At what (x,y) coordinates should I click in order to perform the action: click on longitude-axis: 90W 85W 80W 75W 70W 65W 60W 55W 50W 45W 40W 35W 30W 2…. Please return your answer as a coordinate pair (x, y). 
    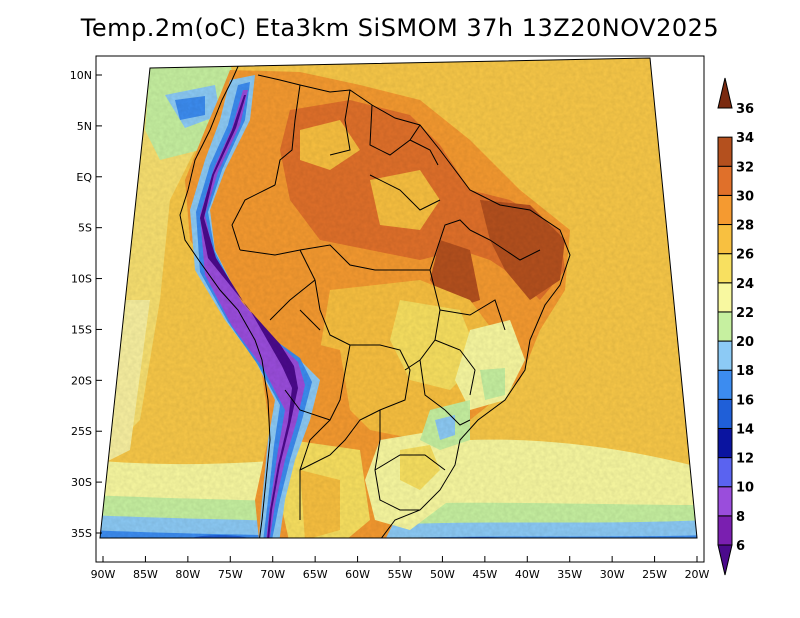
    Looking at the image, I should click on (400, 568).